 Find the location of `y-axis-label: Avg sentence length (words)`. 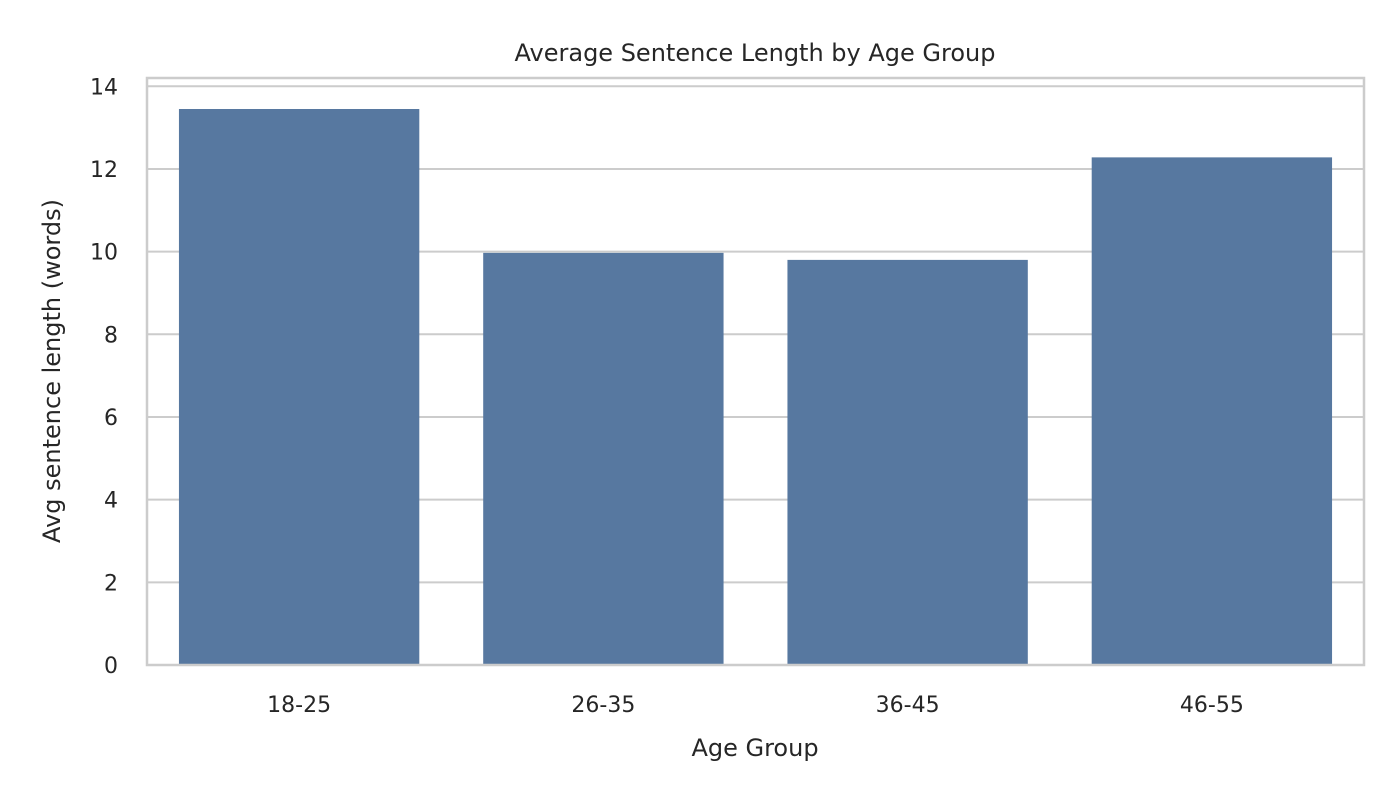

y-axis-label: Avg sentence length (words) is located at coordinates (52, 371).